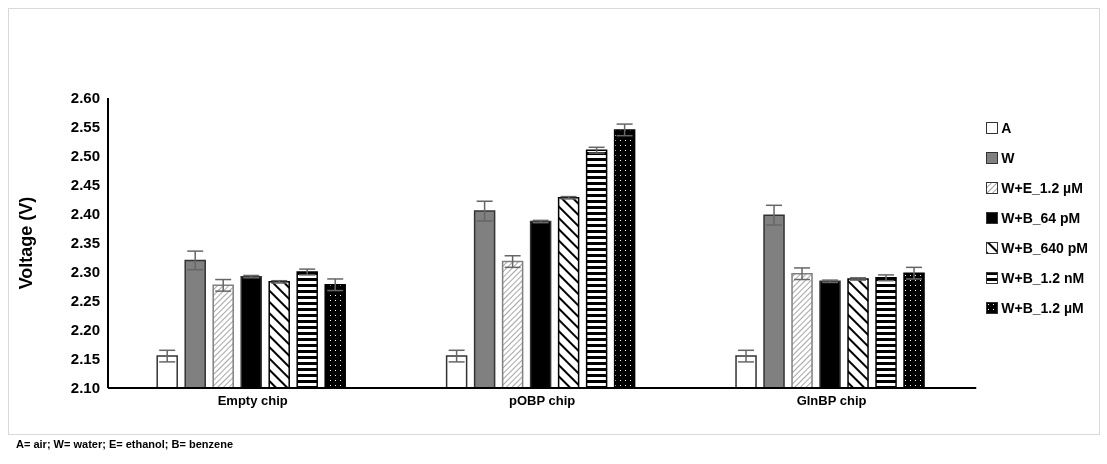 This screenshot has width=1107, height=464. Describe the element at coordinates (85, 98) in the screenshot. I see `y-tick-label: 2.60` at that location.